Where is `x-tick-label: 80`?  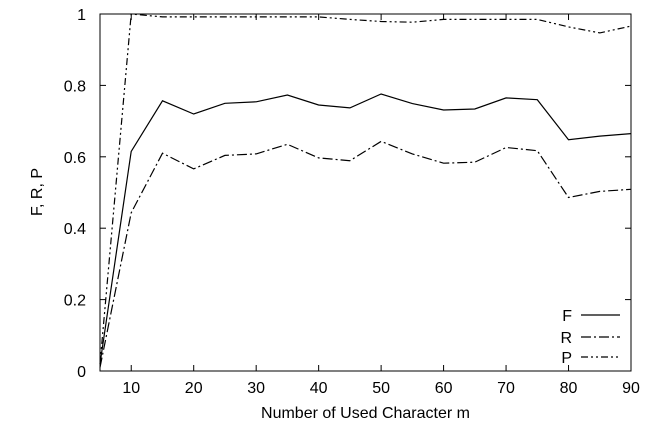
x-tick-label: 80 is located at coordinates (569, 388).